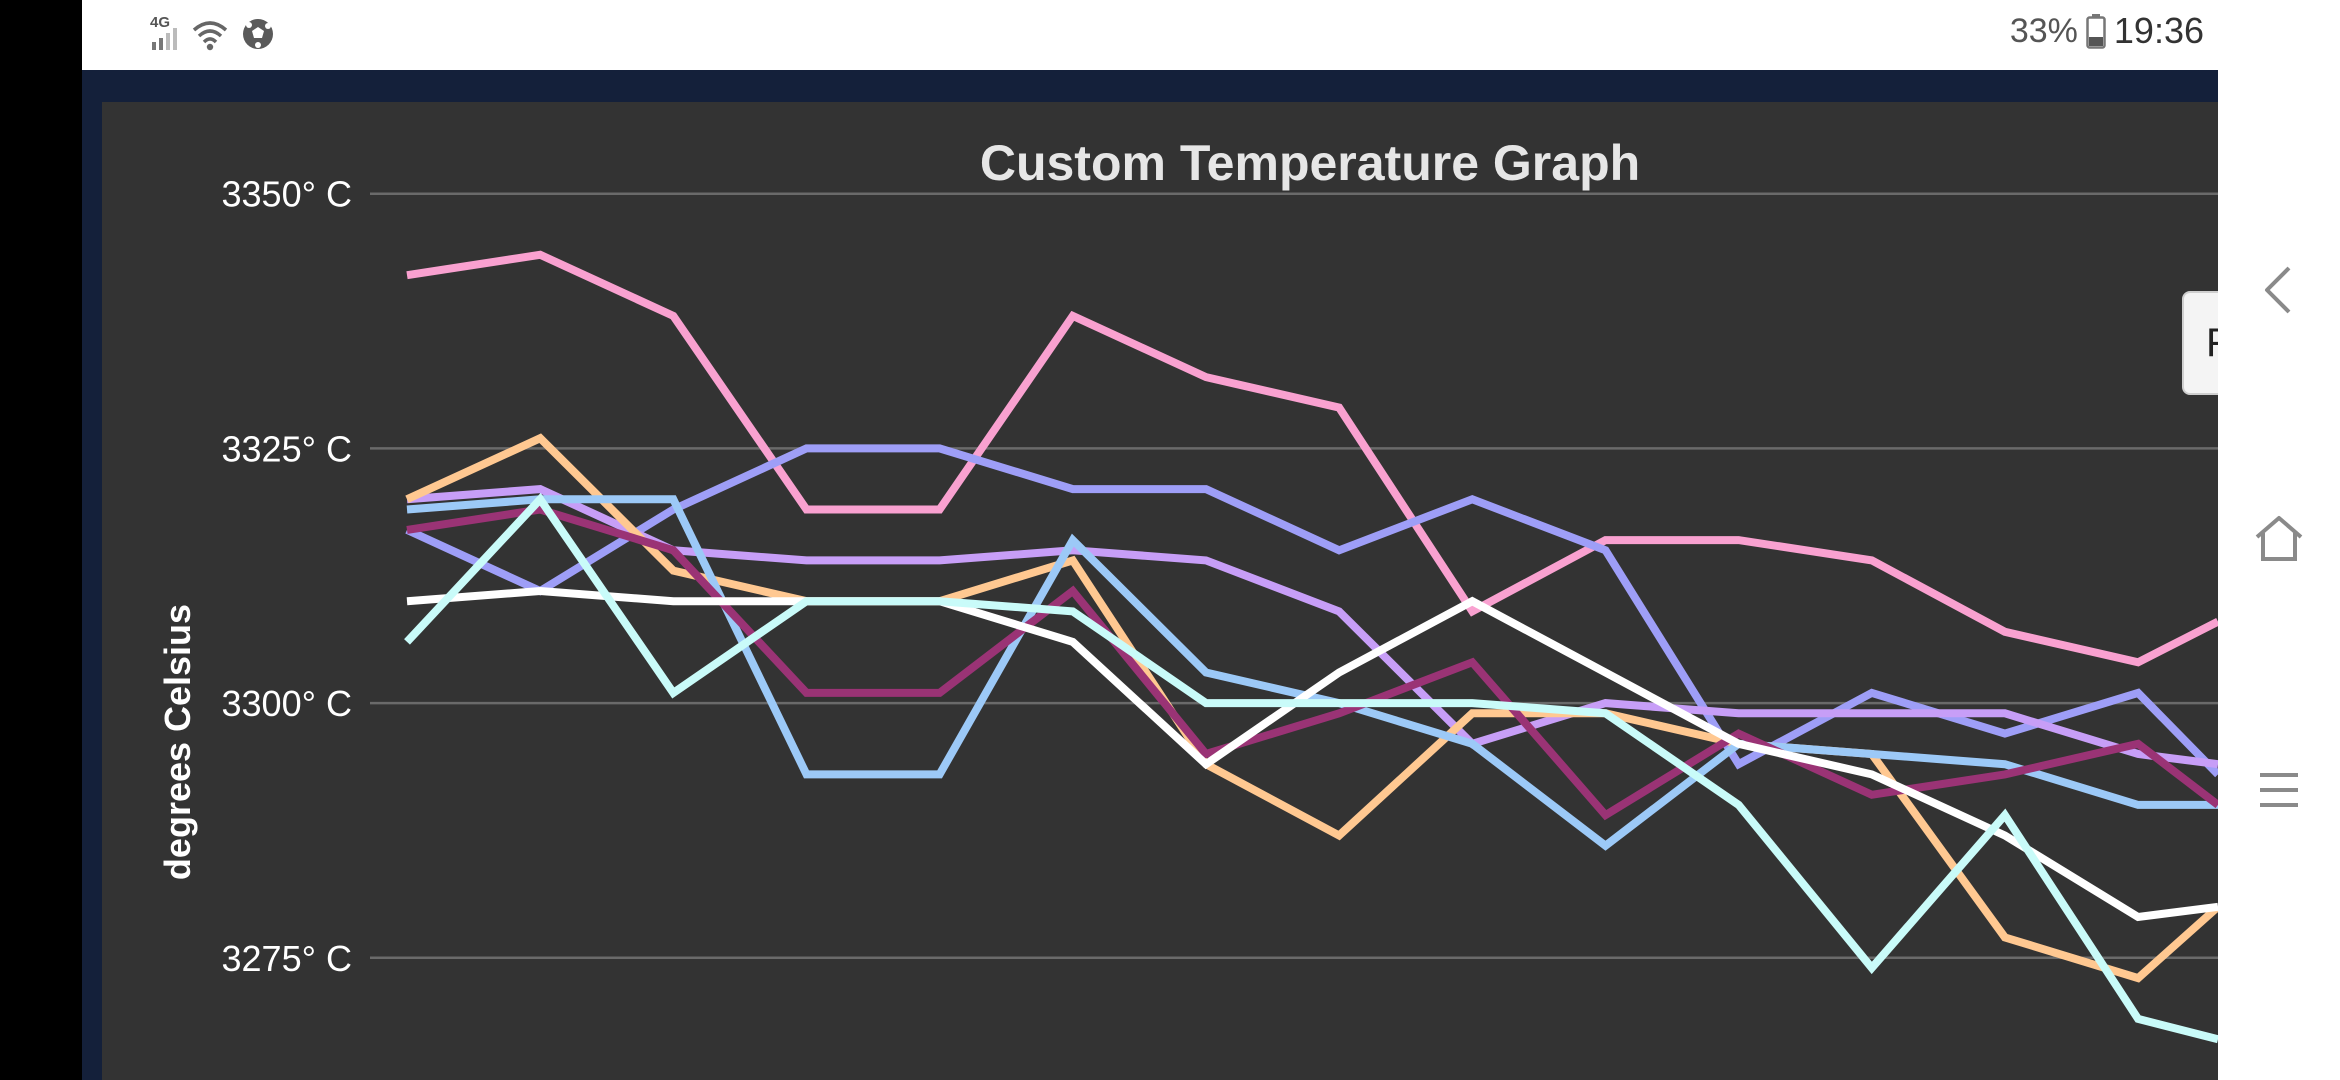 The image size is (2340, 1080). What do you see at coordinates (258, 34) in the screenshot?
I see `soccer-ball-icon` at bounding box center [258, 34].